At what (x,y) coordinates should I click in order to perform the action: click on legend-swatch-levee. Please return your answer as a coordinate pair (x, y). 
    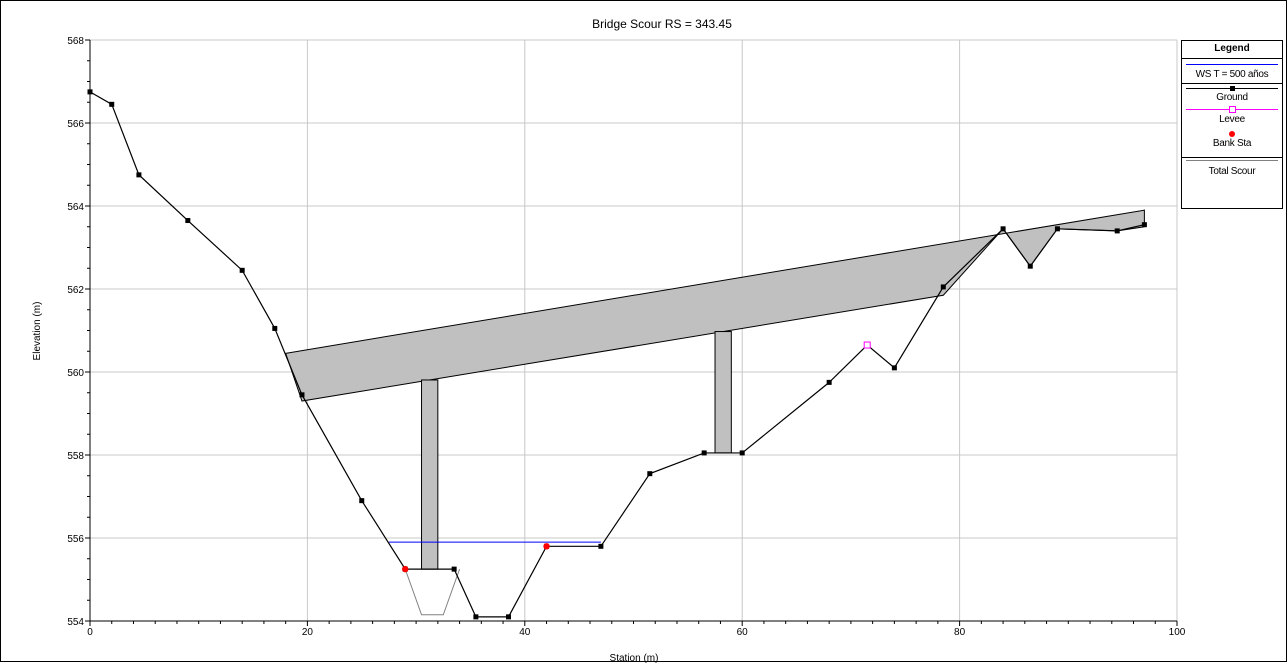
    Looking at the image, I should click on (1232, 109).